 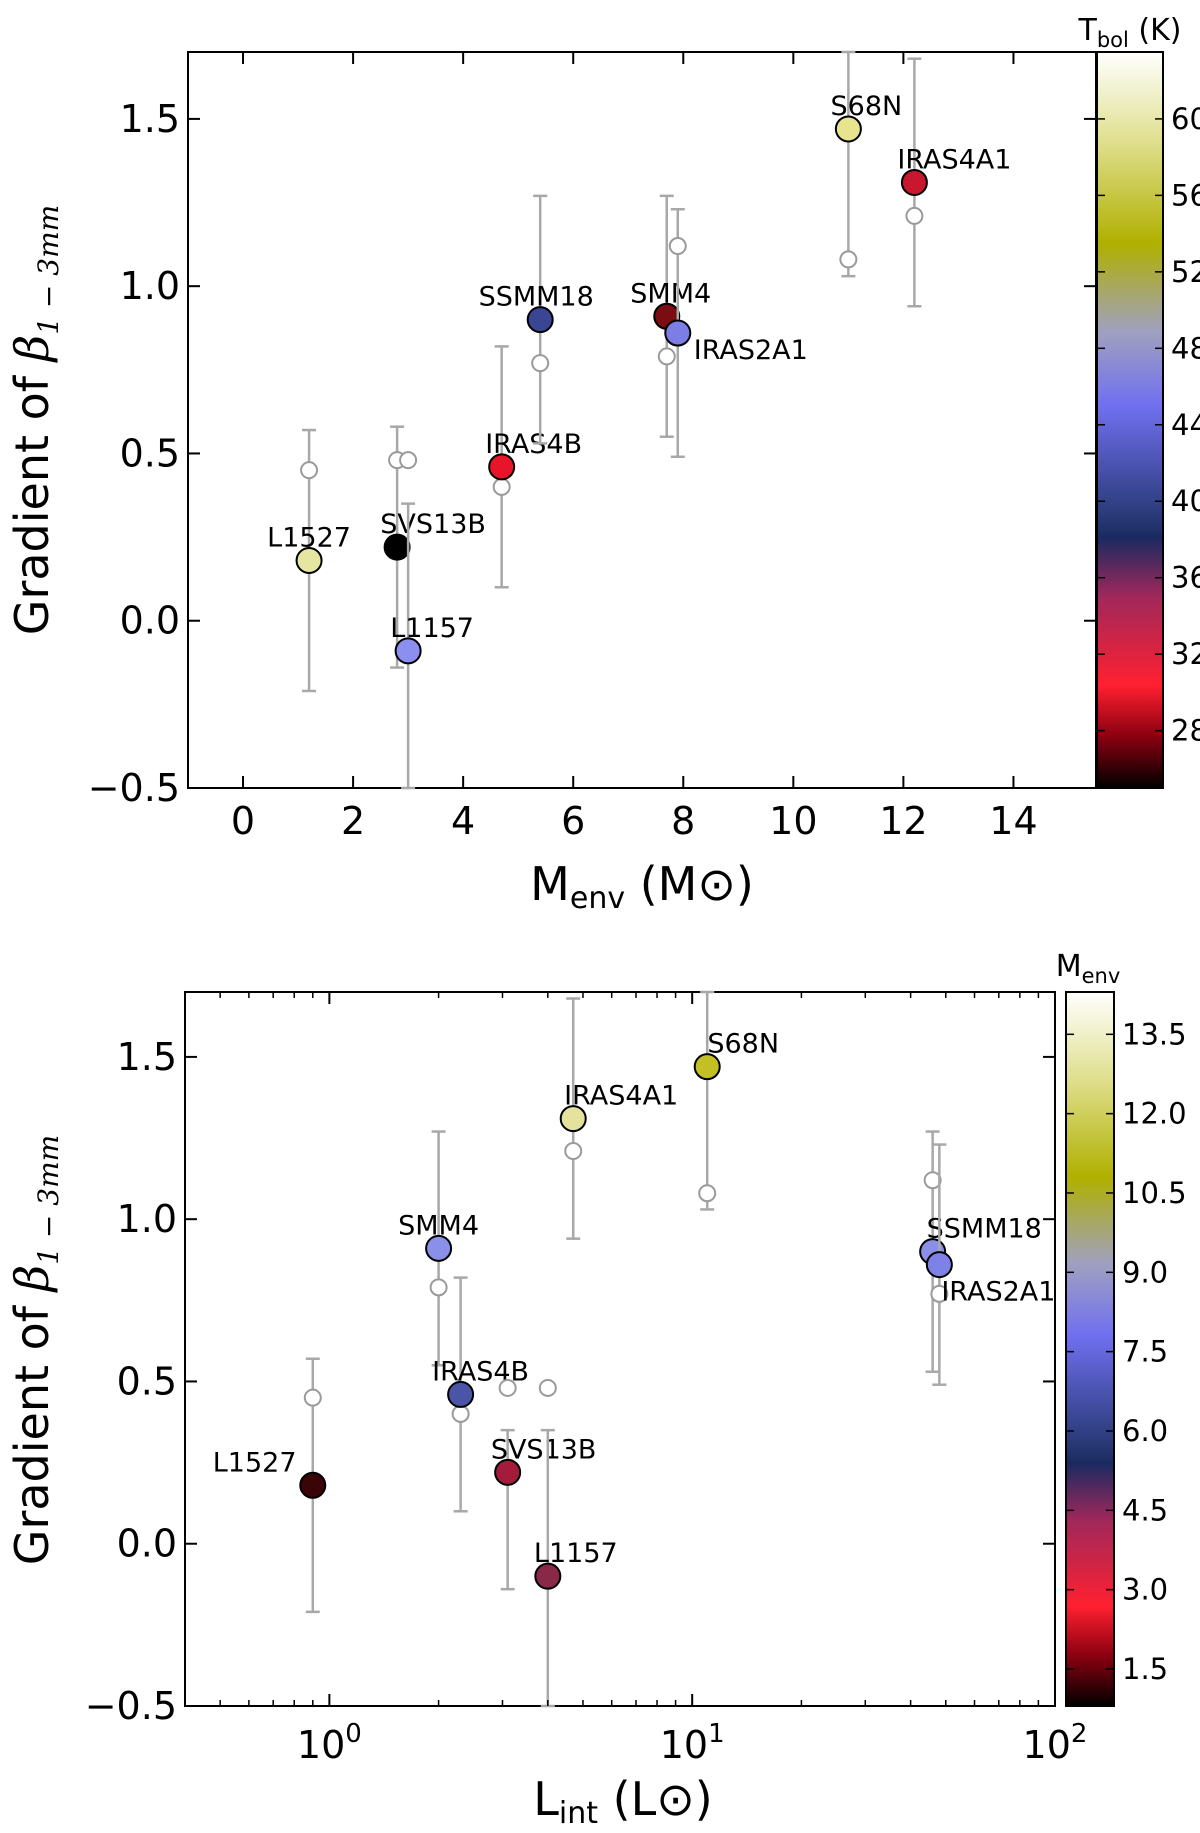 What do you see at coordinates (329, 1743) in the screenshot?
I see `x-tick-label: 10⁰` at bounding box center [329, 1743].